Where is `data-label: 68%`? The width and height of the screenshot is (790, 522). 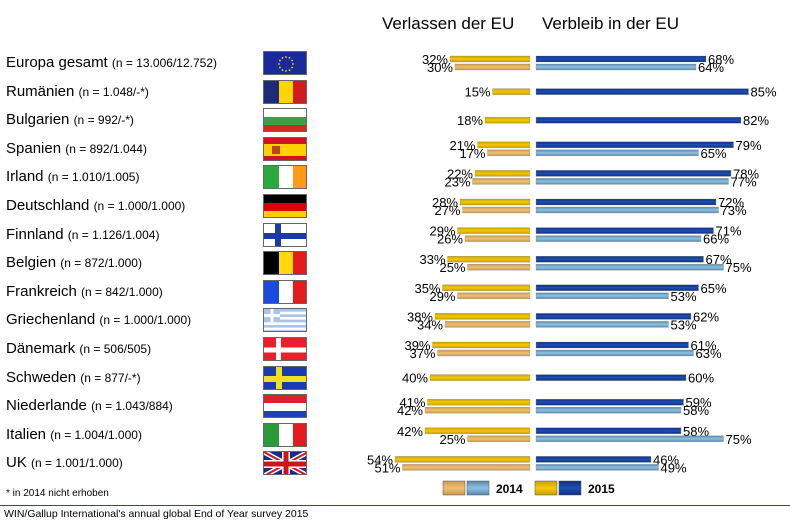
data-label: 68% is located at coordinates (721, 59).